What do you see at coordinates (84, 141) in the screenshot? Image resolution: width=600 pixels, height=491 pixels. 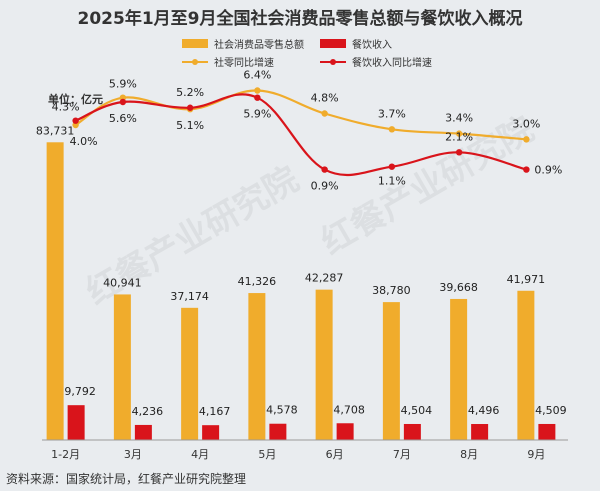 I see `line-1-label-1: 4.0%` at bounding box center [84, 141].